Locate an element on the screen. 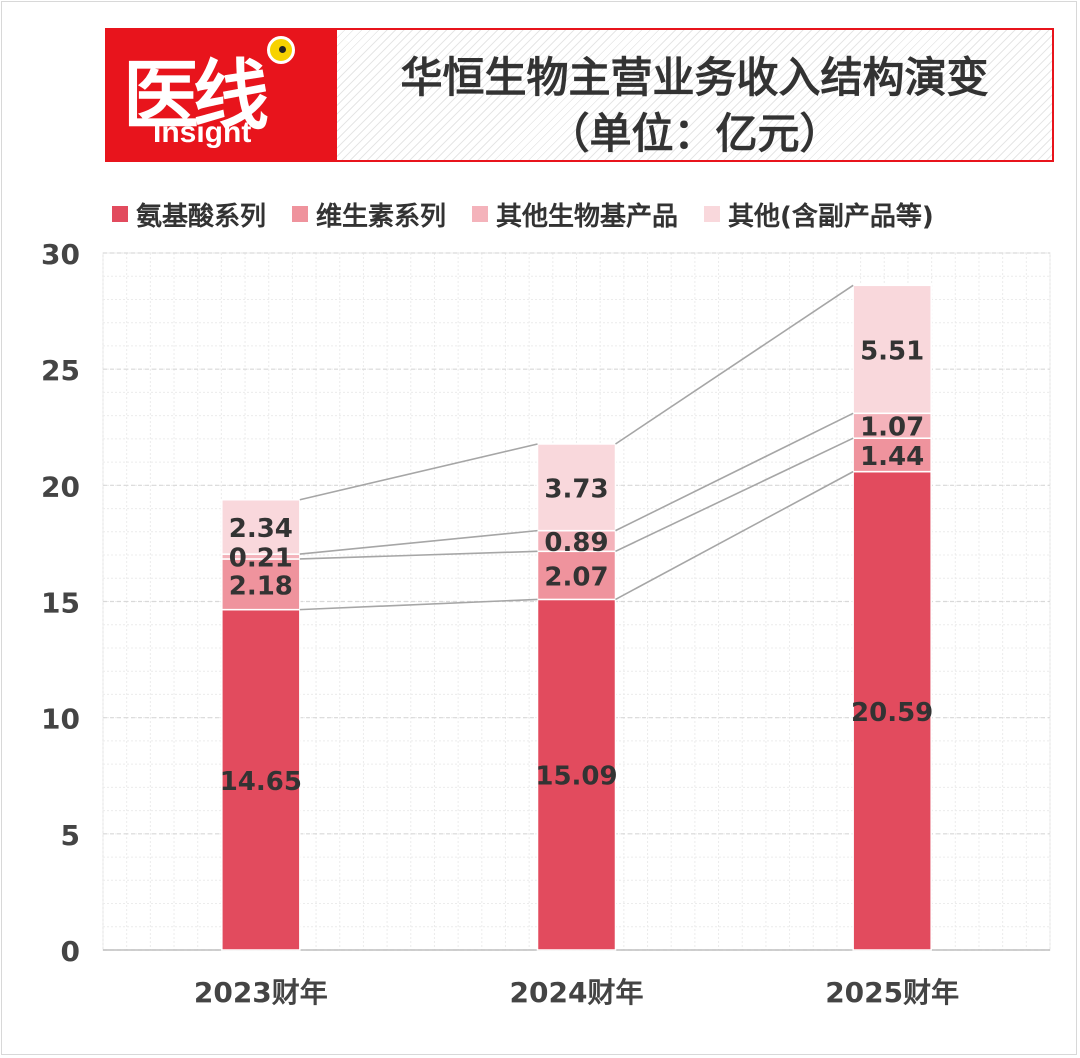  data-label: 14.65 is located at coordinates (261, 782).